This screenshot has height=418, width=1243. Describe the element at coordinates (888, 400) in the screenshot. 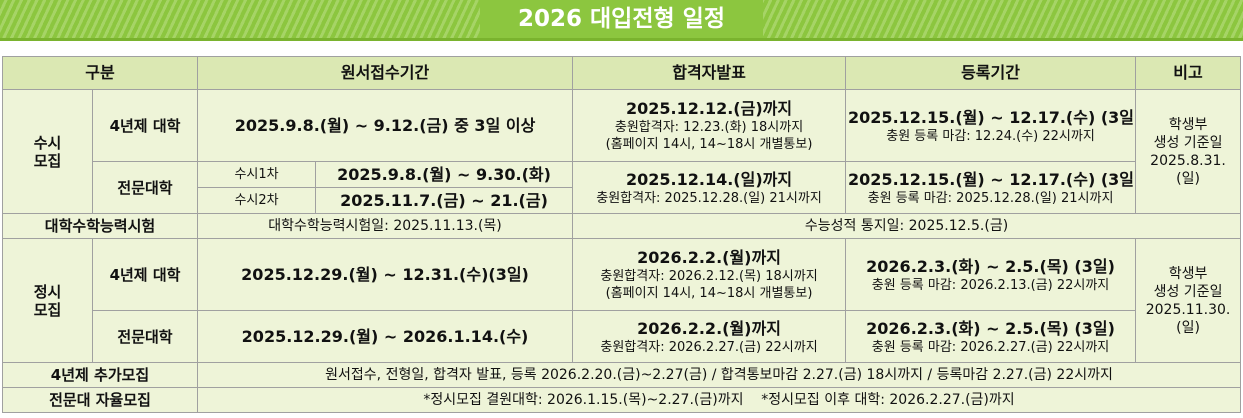

I see `autonomous-text: *정시모집 이후 대학: 2026.2.27.(금)까지` at that location.